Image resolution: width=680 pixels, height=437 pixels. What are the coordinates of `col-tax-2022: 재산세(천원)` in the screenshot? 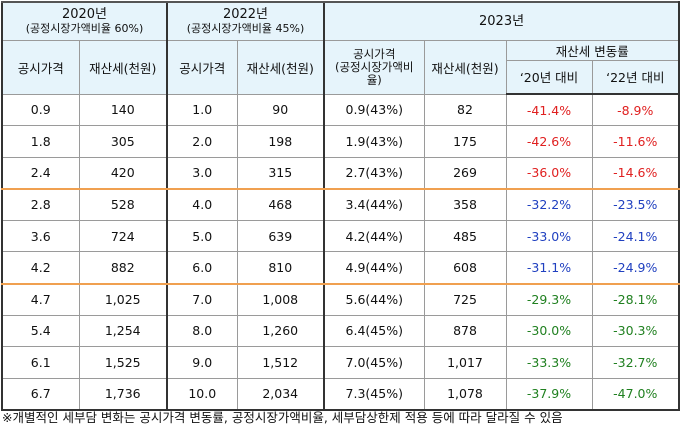 It's located at (280, 67).